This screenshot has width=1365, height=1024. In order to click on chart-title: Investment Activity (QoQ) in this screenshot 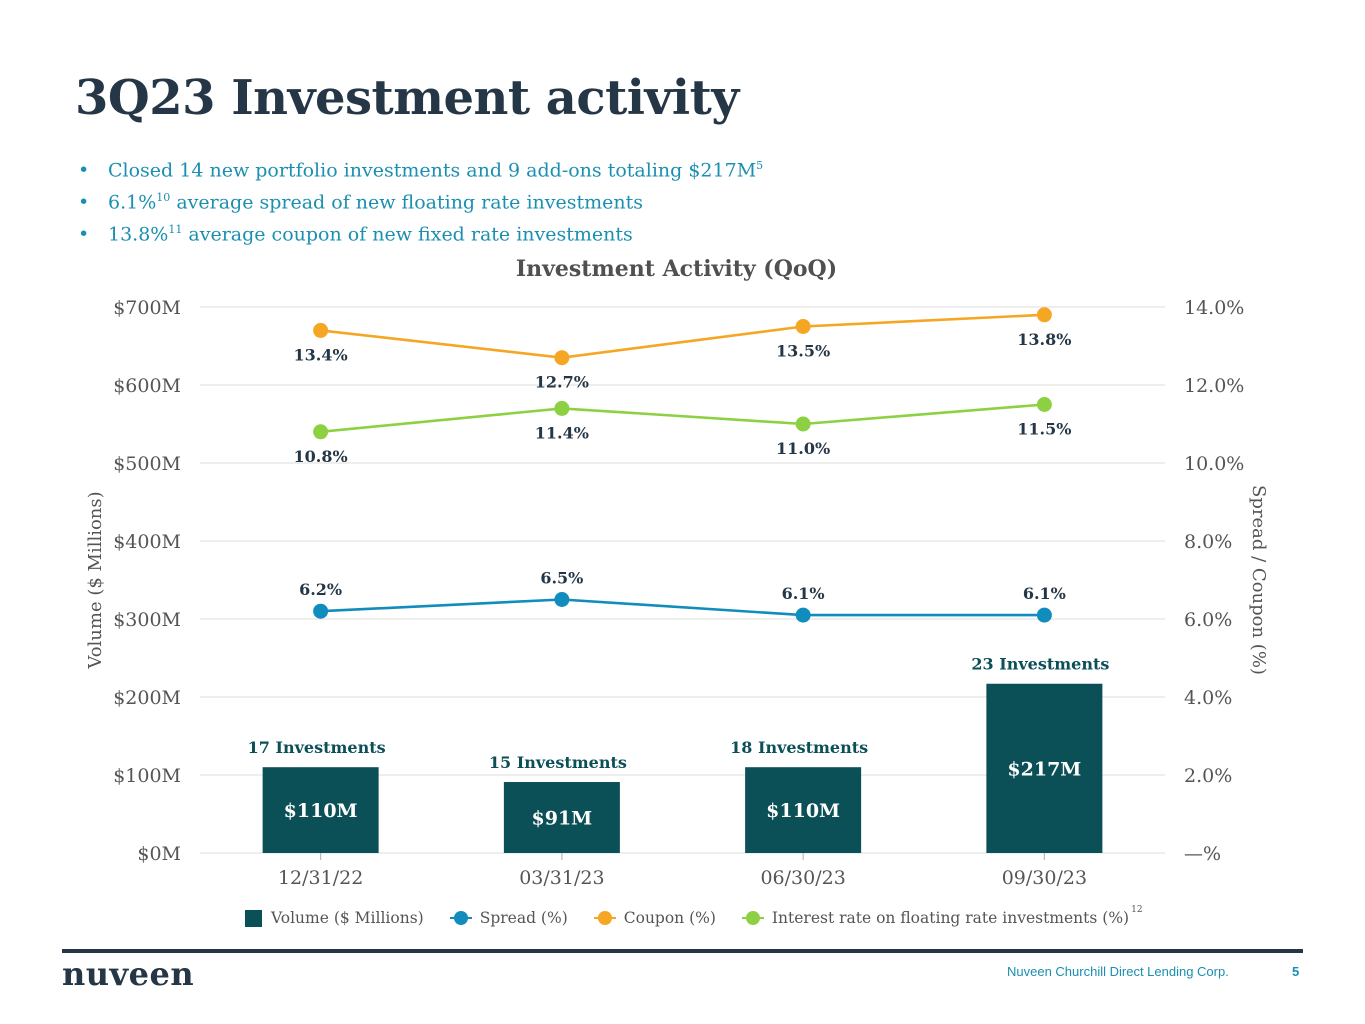, I will do `click(676, 269)`.